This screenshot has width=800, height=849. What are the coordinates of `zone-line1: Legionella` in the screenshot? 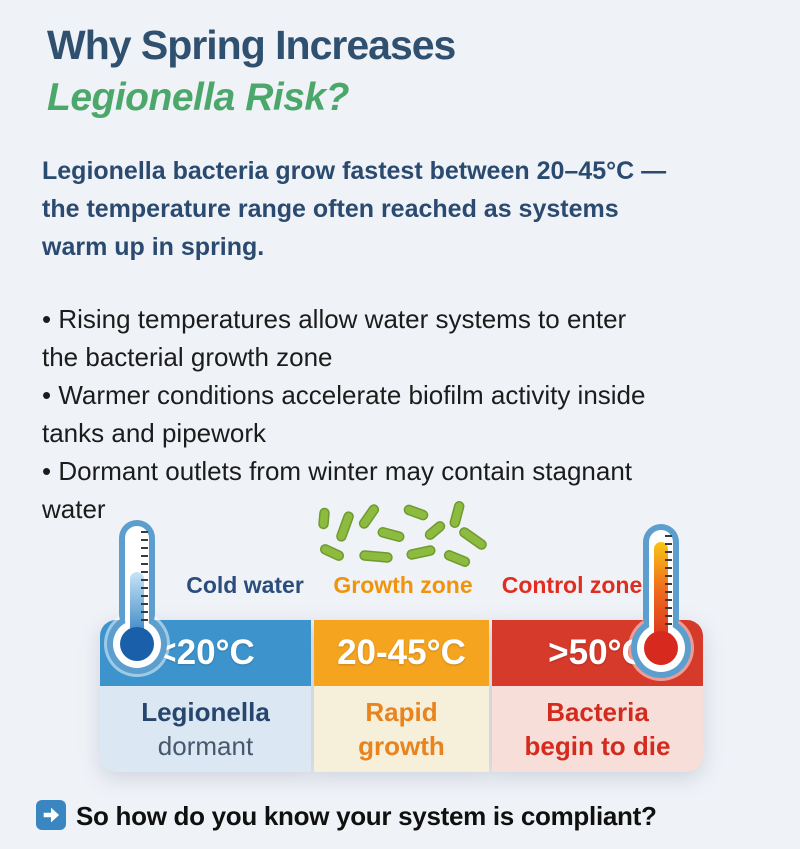 It's located at (205, 712).